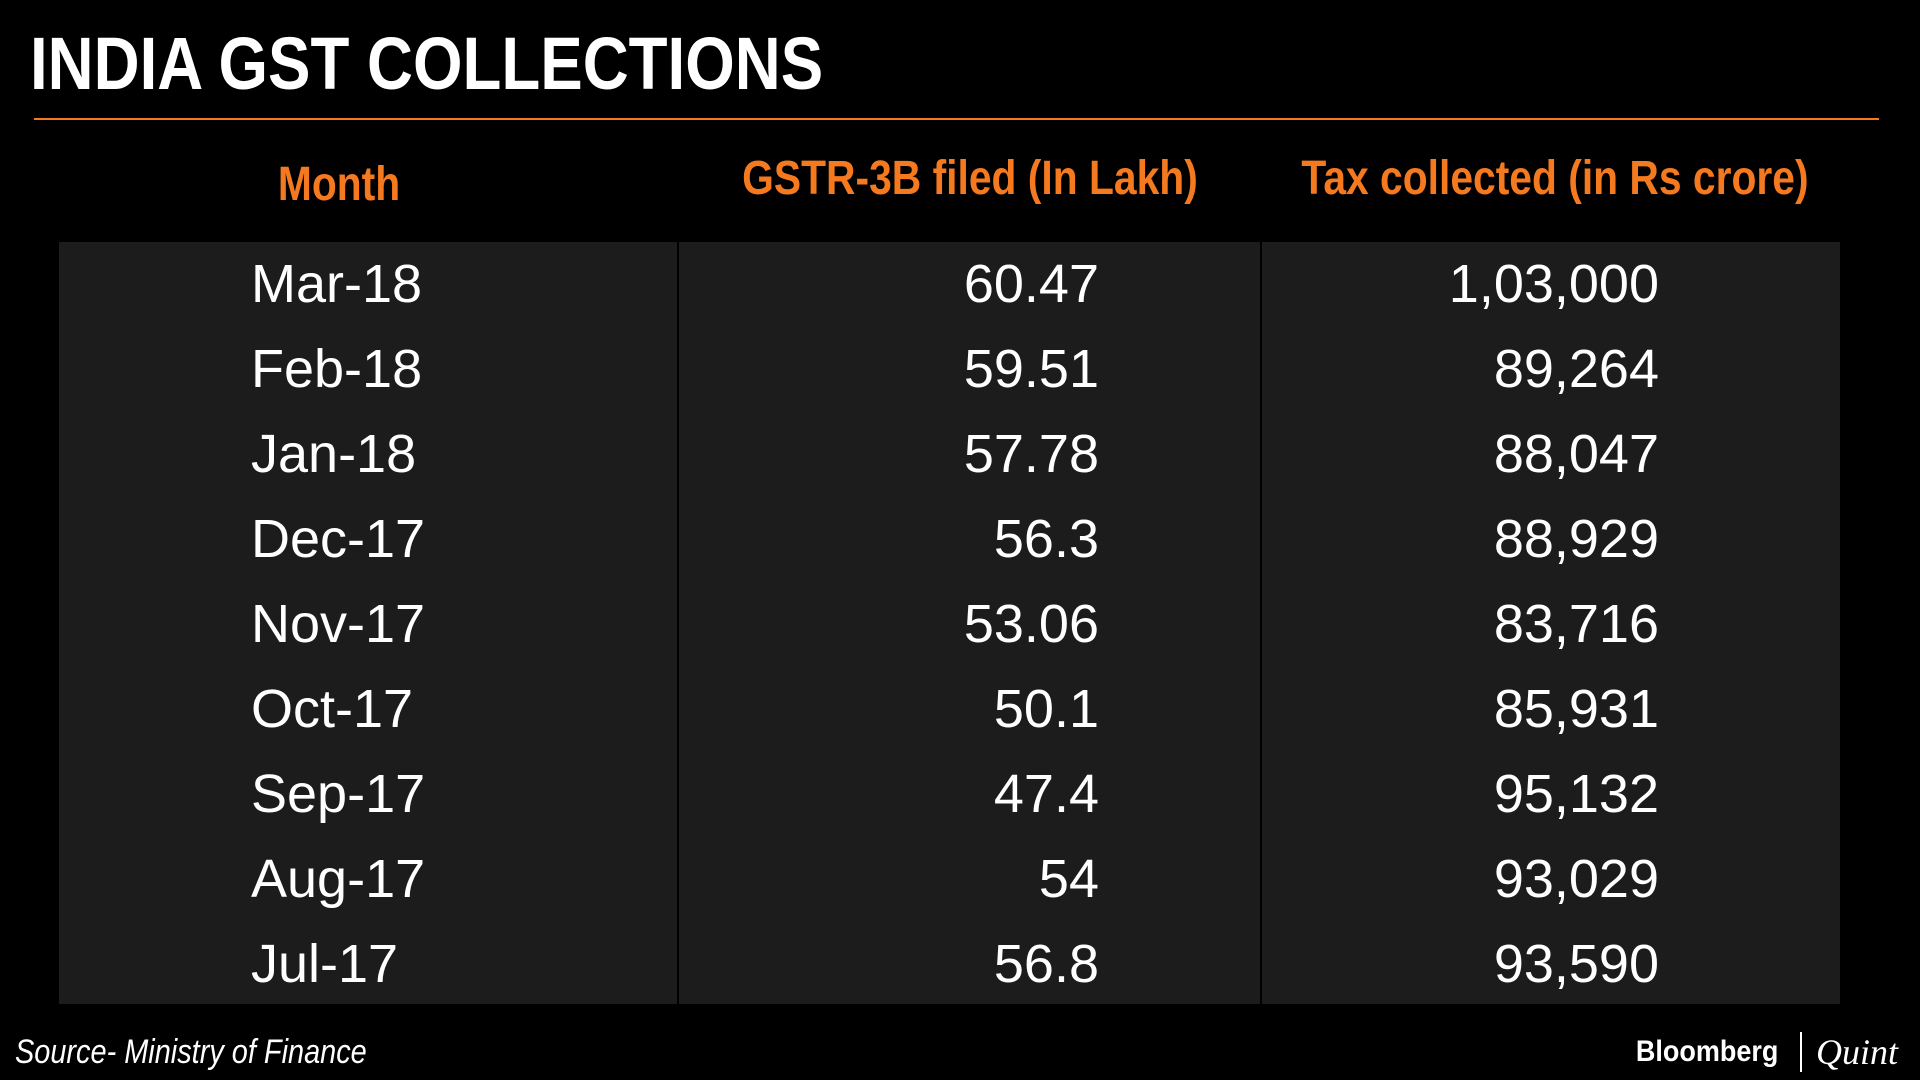 The height and width of the screenshot is (1080, 1920). What do you see at coordinates (1800, 1052) in the screenshot?
I see `brand-divider` at bounding box center [1800, 1052].